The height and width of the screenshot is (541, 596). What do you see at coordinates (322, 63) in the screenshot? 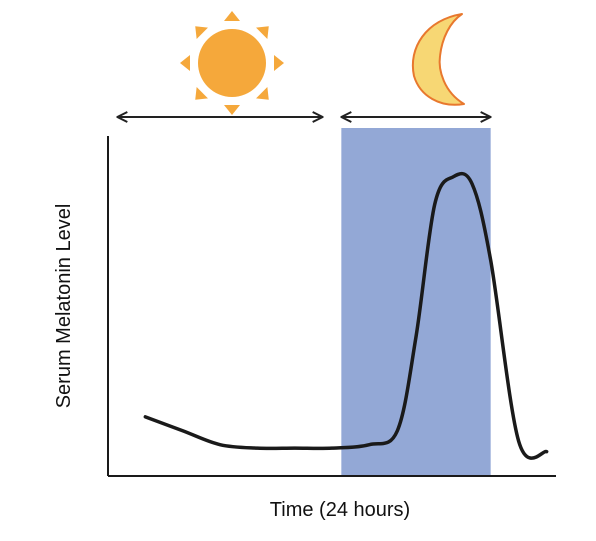
I see `icon-layer` at bounding box center [322, 63].